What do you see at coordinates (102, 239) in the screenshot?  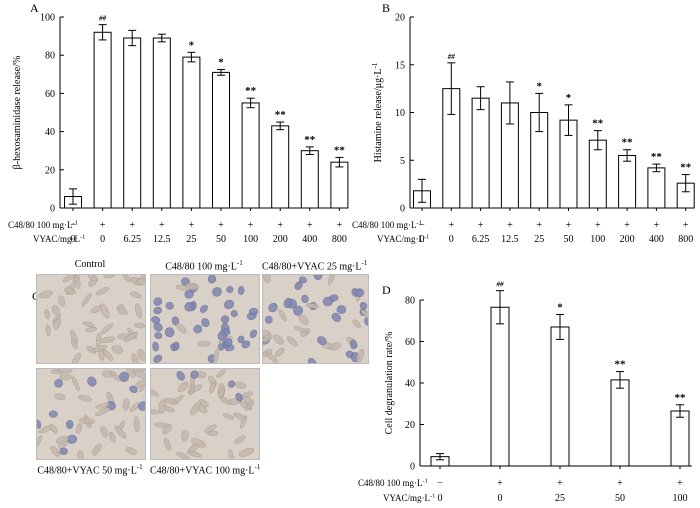 I see `vyac-dose: 0` at bounding box center [102, 239].